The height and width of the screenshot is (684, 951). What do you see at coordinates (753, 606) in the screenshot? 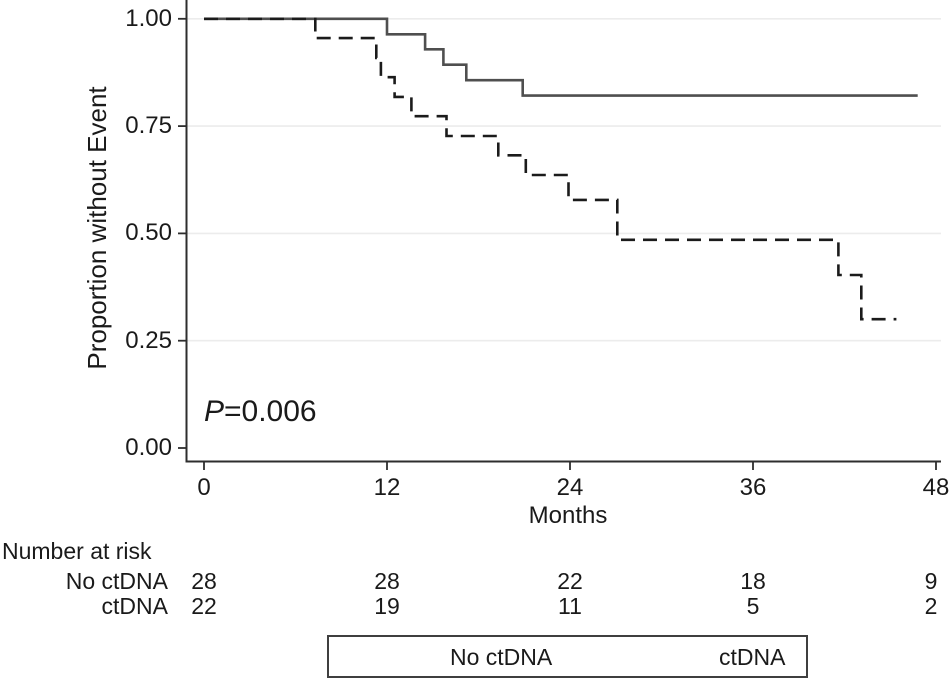
I see `risk-count: 5` at bounding box center [753, 606].